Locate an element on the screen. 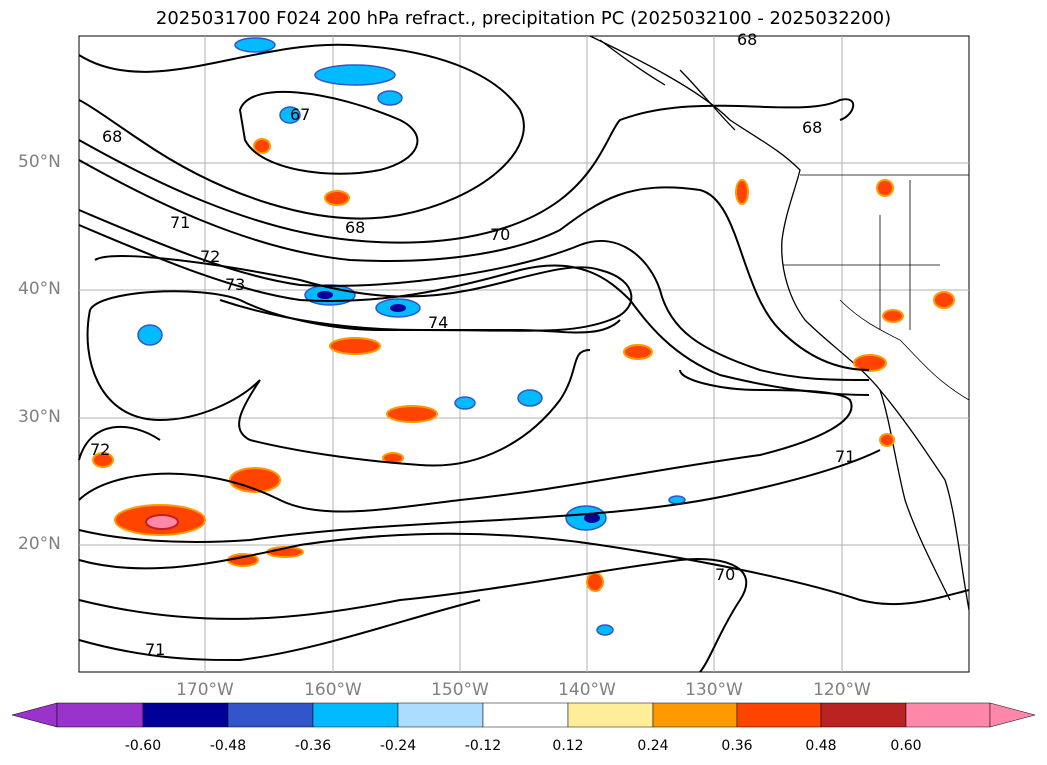  lon-label: 140°W is located at coordinates (587, 690).